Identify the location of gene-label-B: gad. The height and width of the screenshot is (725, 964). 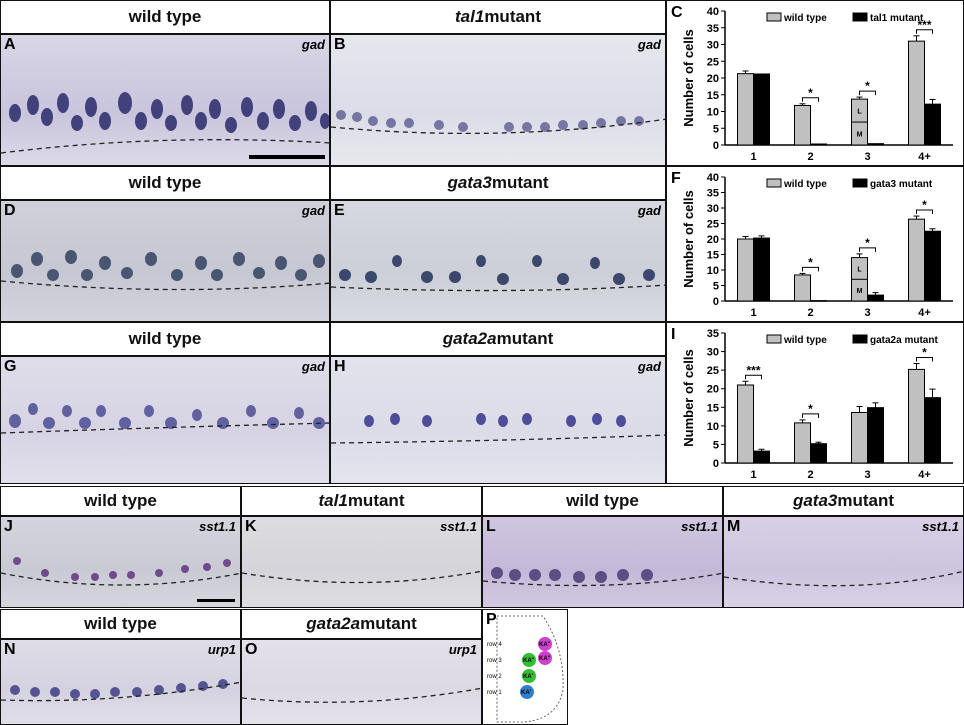
(649, 44).